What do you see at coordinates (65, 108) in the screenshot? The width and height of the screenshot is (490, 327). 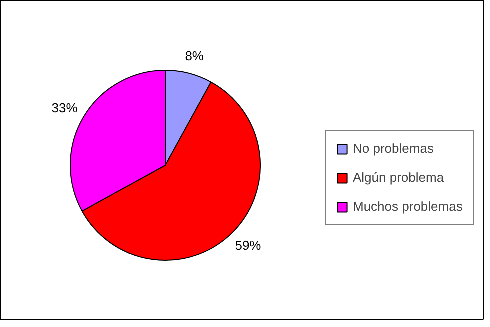 I see `data-label: 33%` at bounding box center [65, 108].